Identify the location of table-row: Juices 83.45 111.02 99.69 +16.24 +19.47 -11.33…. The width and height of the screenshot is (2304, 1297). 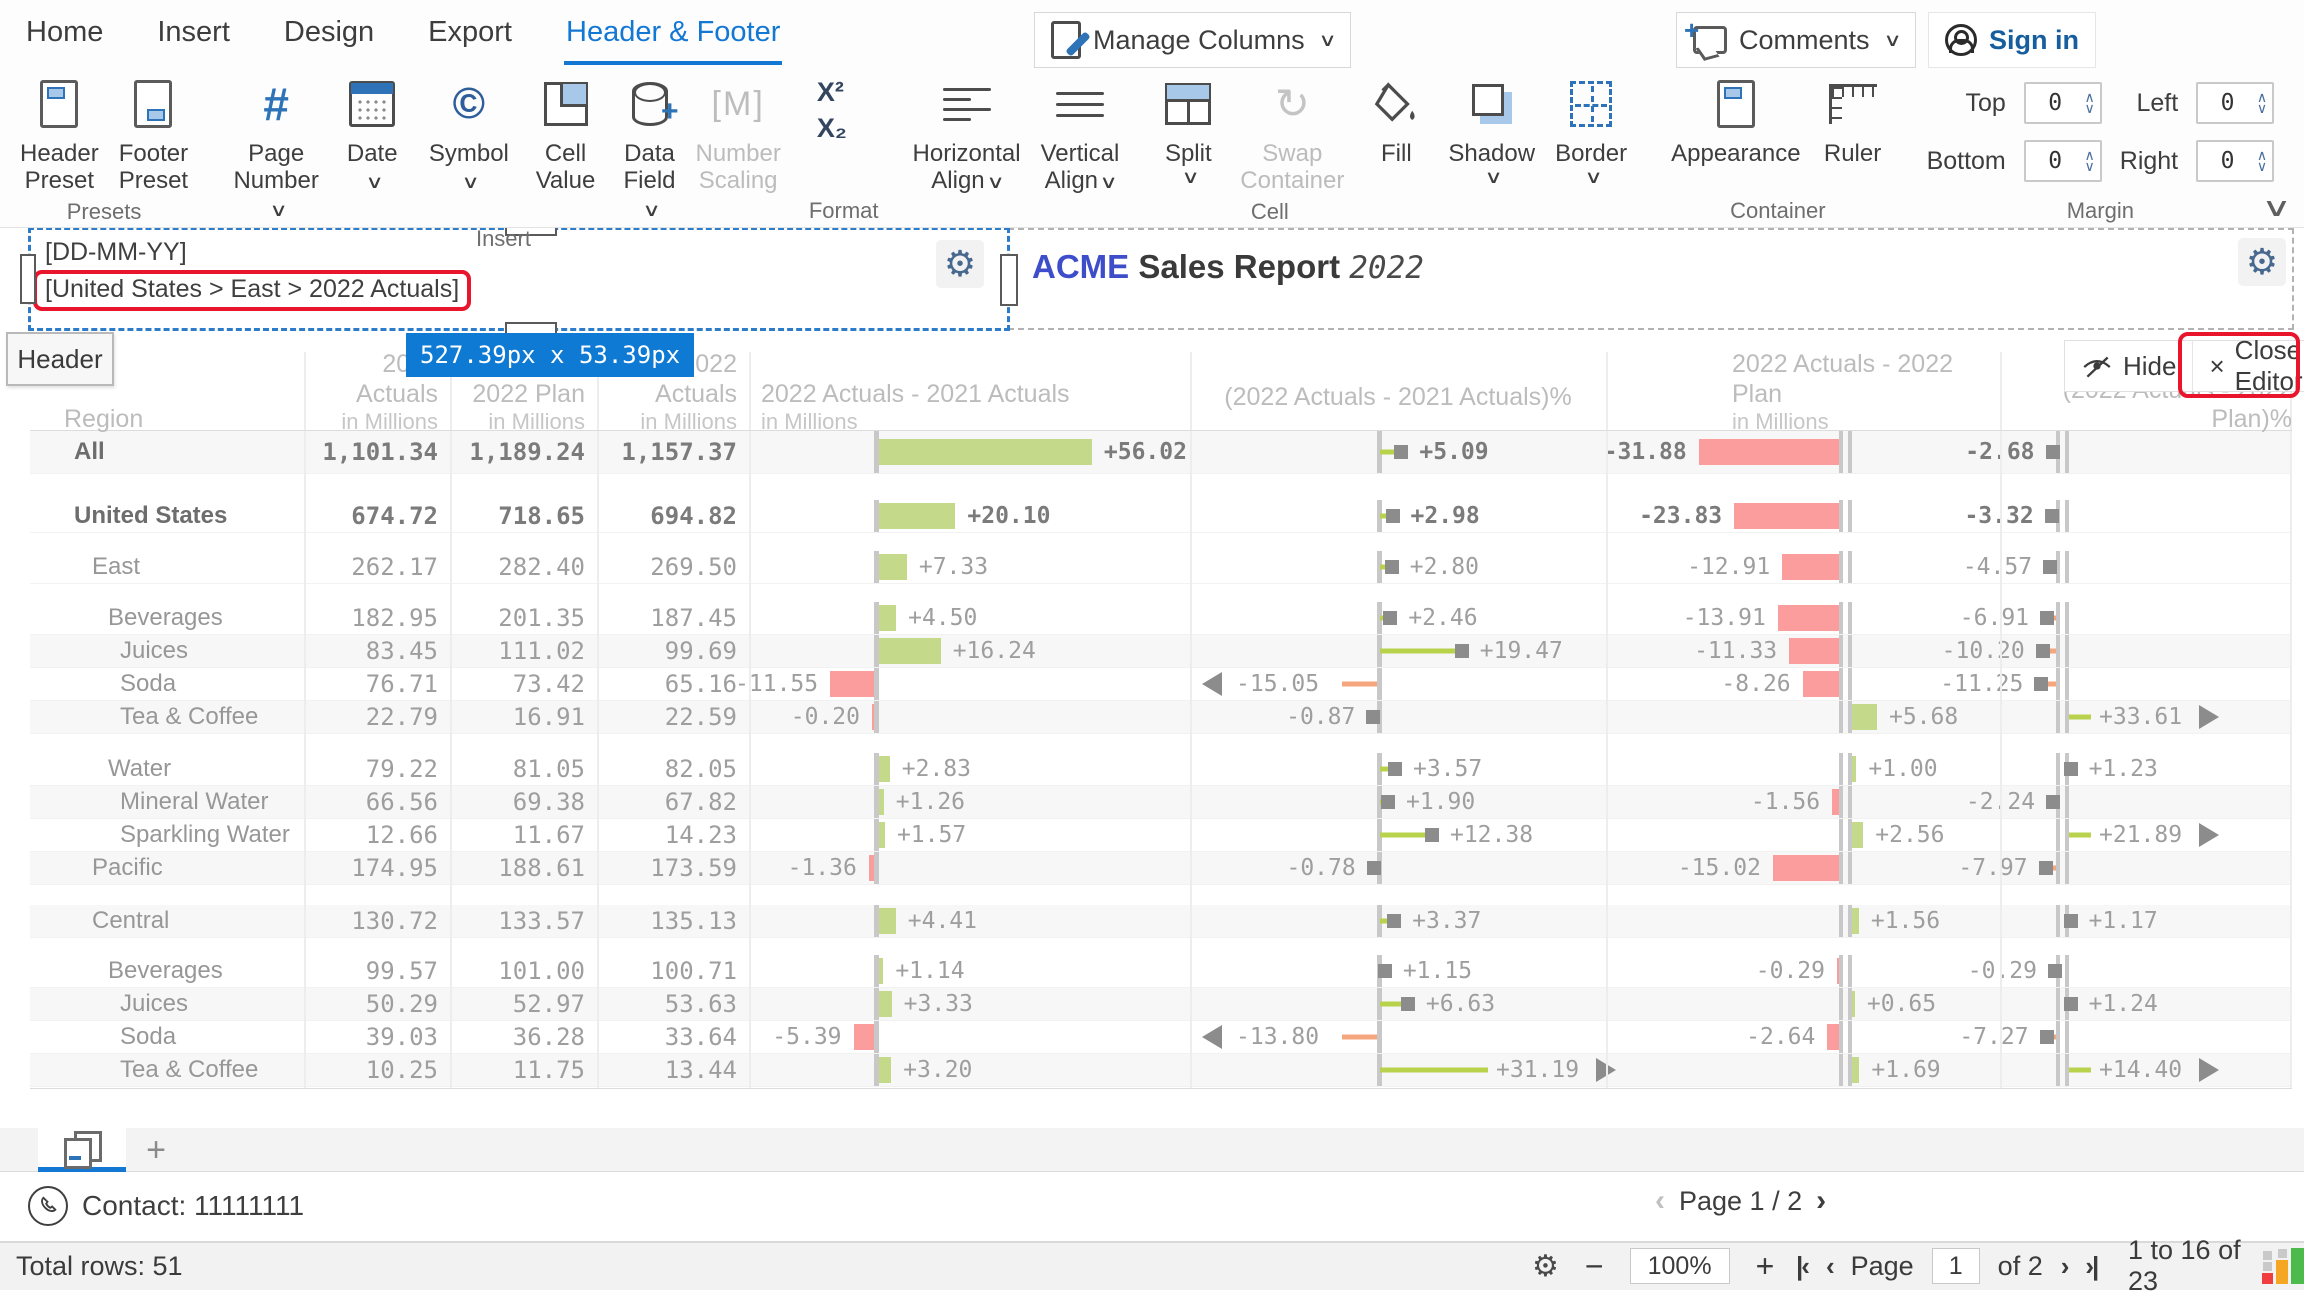
(1161, 651).